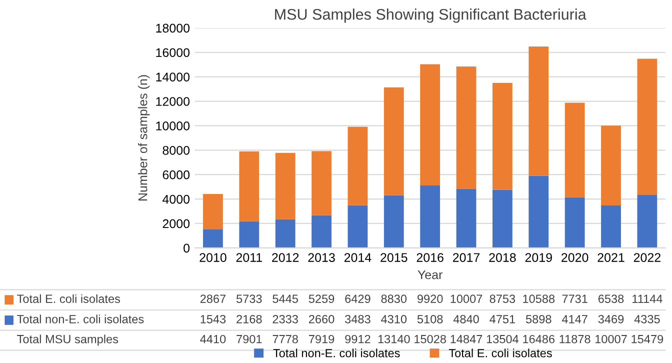 The image size is (672, 363). I want to click on text: 11878, so click(575, 339).